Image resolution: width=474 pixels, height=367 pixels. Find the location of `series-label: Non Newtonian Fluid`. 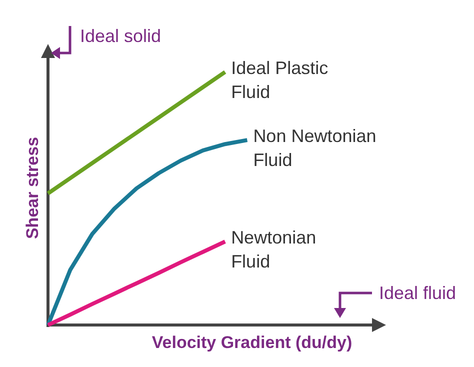

series-label: Non Newtonian Fluid is located at coordinates (314, 148).